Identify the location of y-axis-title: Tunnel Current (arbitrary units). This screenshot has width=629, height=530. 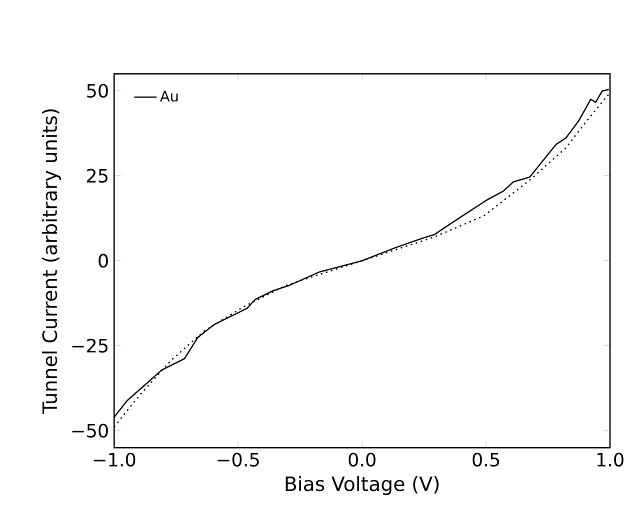
(51, 261).